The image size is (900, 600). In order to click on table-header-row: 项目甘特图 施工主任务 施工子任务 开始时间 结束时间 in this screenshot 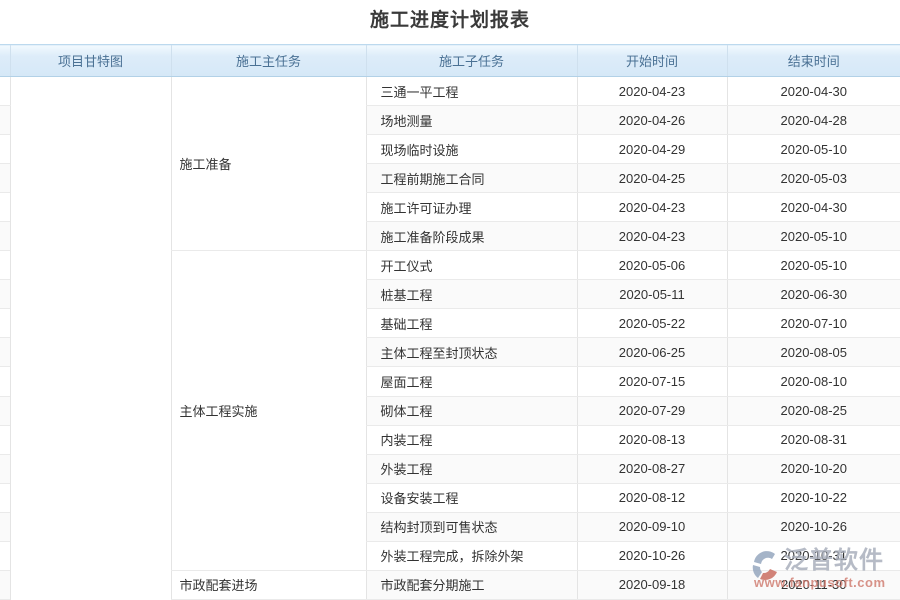, I will do `click(450, 60)`.